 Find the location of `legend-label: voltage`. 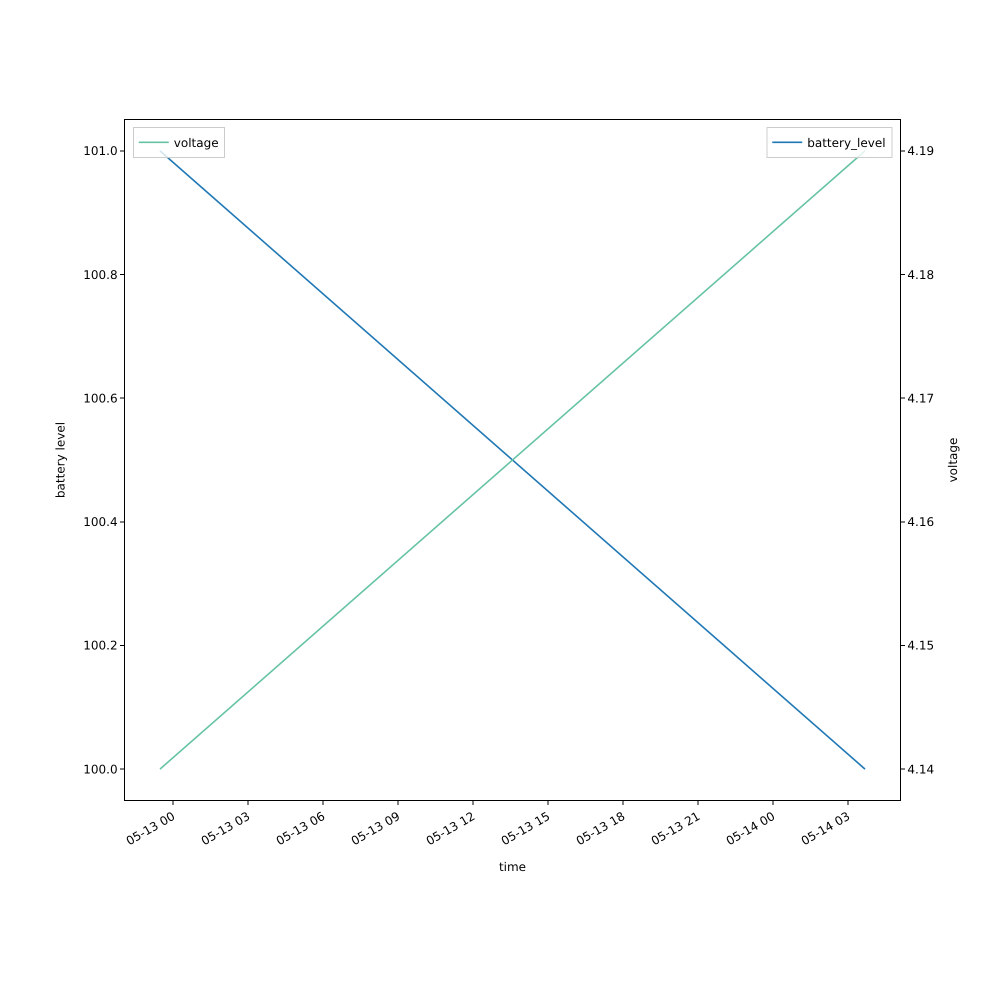

legend-label: voltage is located at coordinates (196, 143).